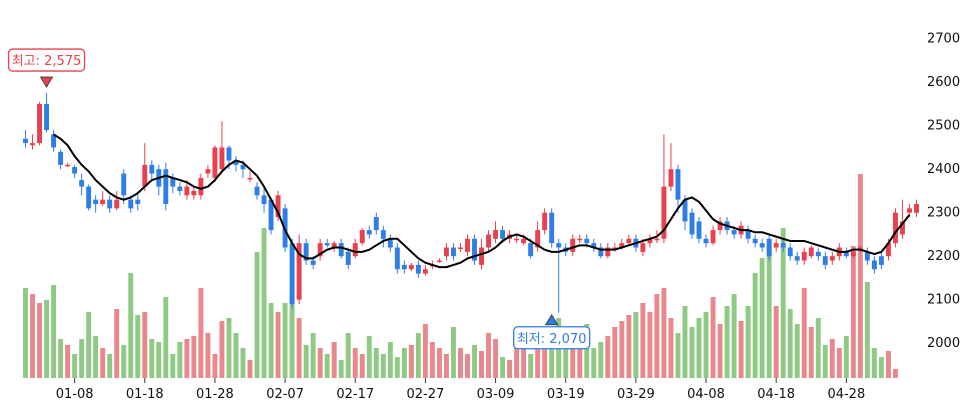 This screenshot has width=972, height=416. I want to click on y-tick-label: 2600, so click(943, 82).